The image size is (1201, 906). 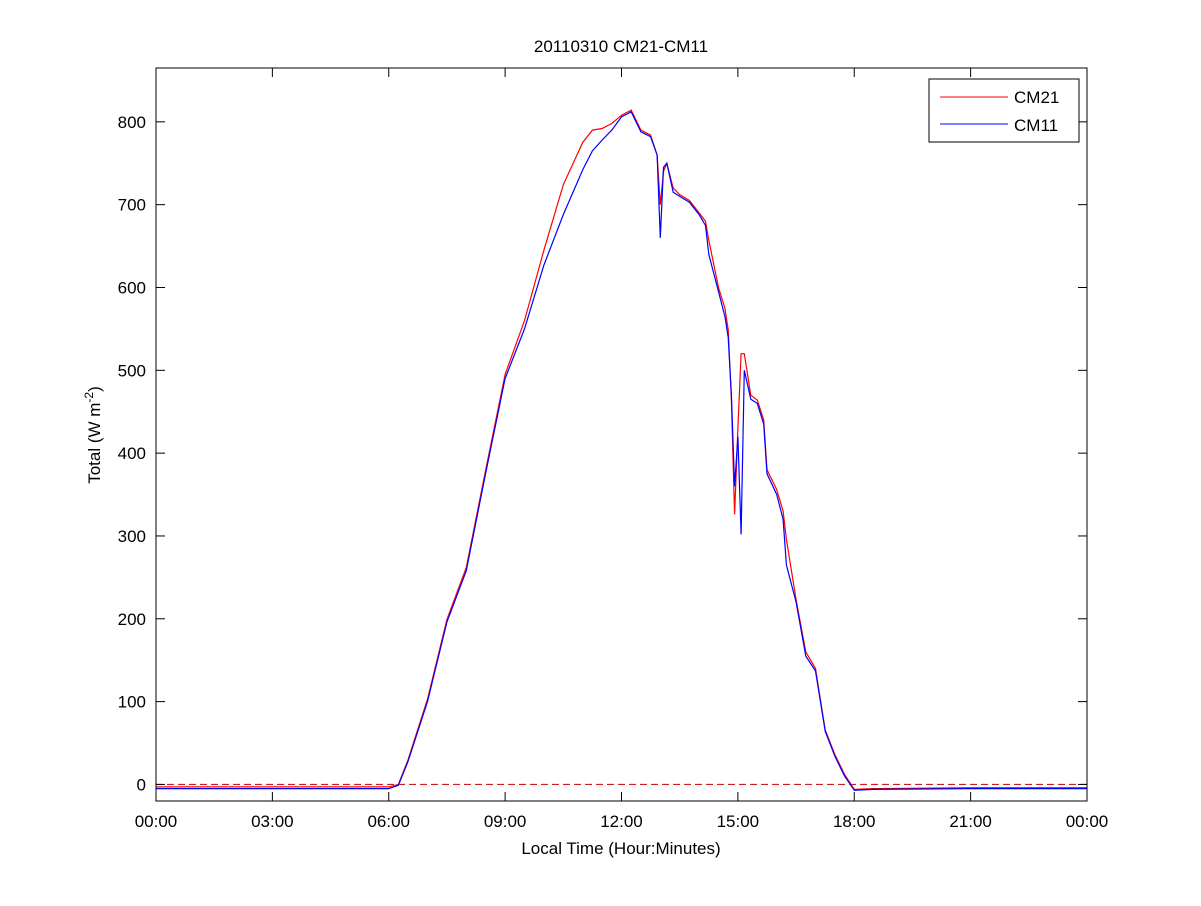 I want to click on legend-box, so click(x=1004, y=110).